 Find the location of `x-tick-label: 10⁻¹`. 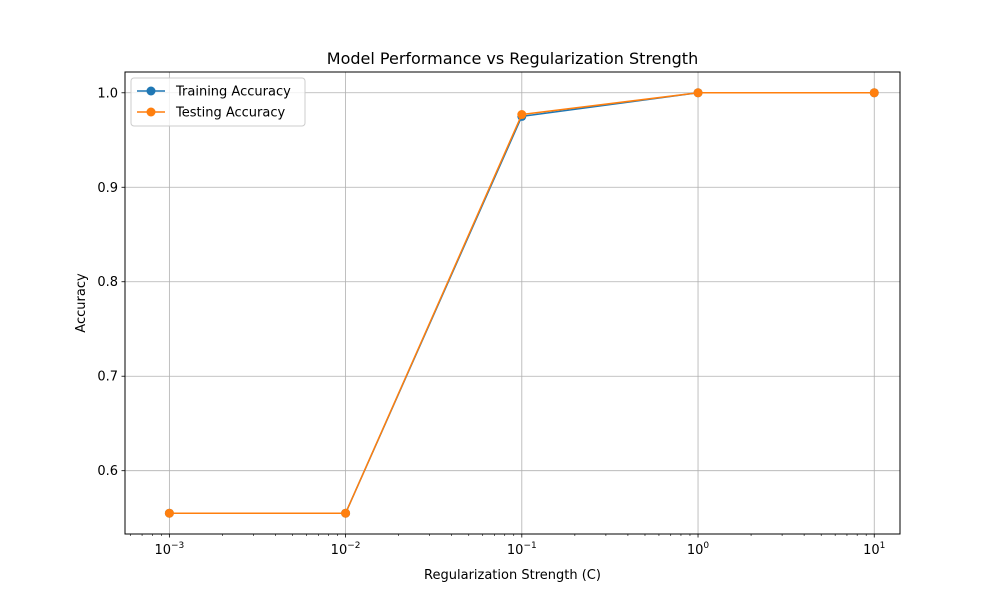

x-tick-label: 10⁻¹ is located at coordinates (522, 549).